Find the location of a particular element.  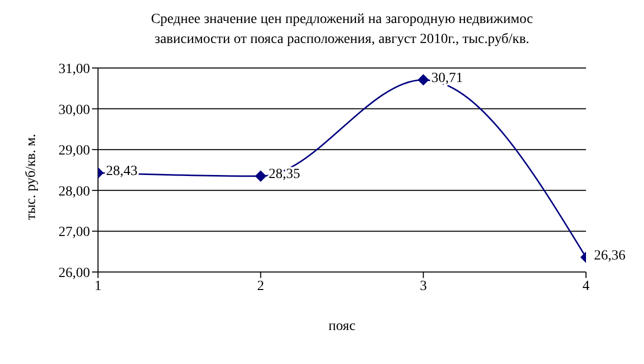

data-label: 26,36 is located at coordinates (610, 256).